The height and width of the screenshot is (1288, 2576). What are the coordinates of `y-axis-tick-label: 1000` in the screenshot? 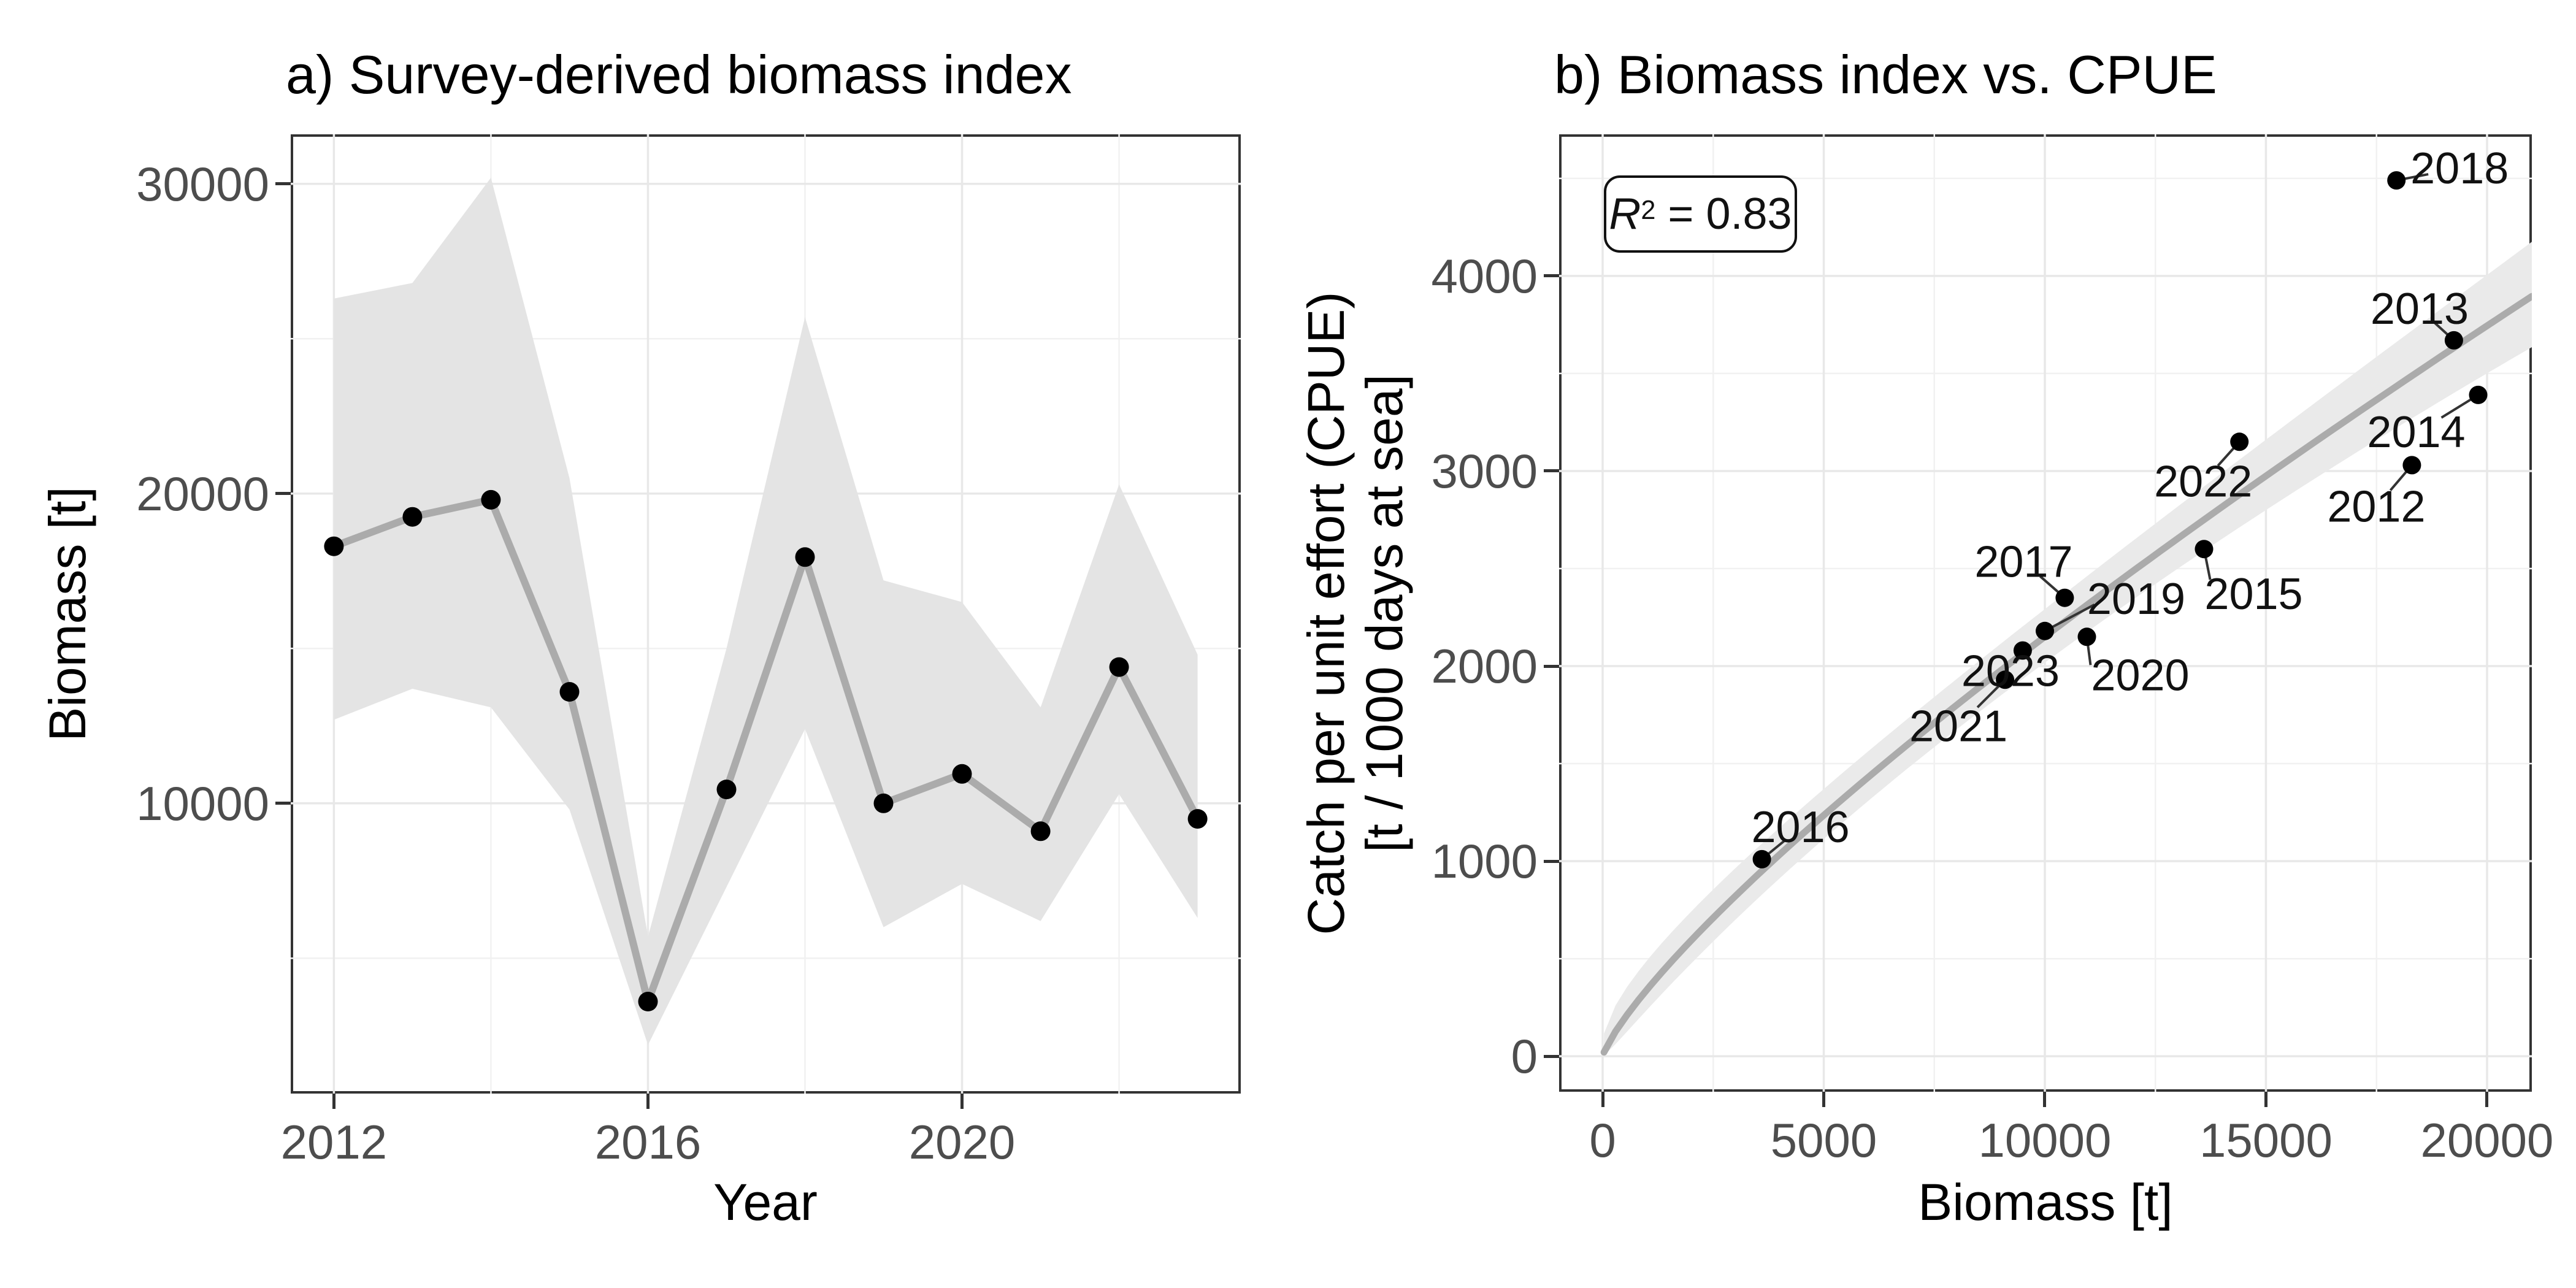 It's located at (1484, 861).